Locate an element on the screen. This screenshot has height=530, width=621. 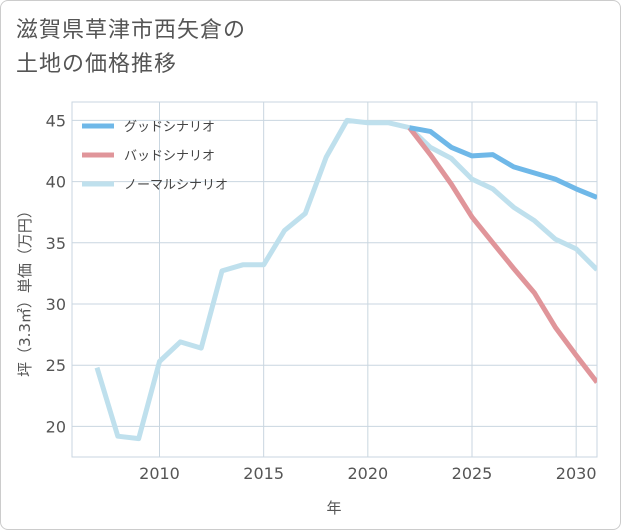
legend-label-bad: バッドシナリオ is located at coordinates (169, 156).